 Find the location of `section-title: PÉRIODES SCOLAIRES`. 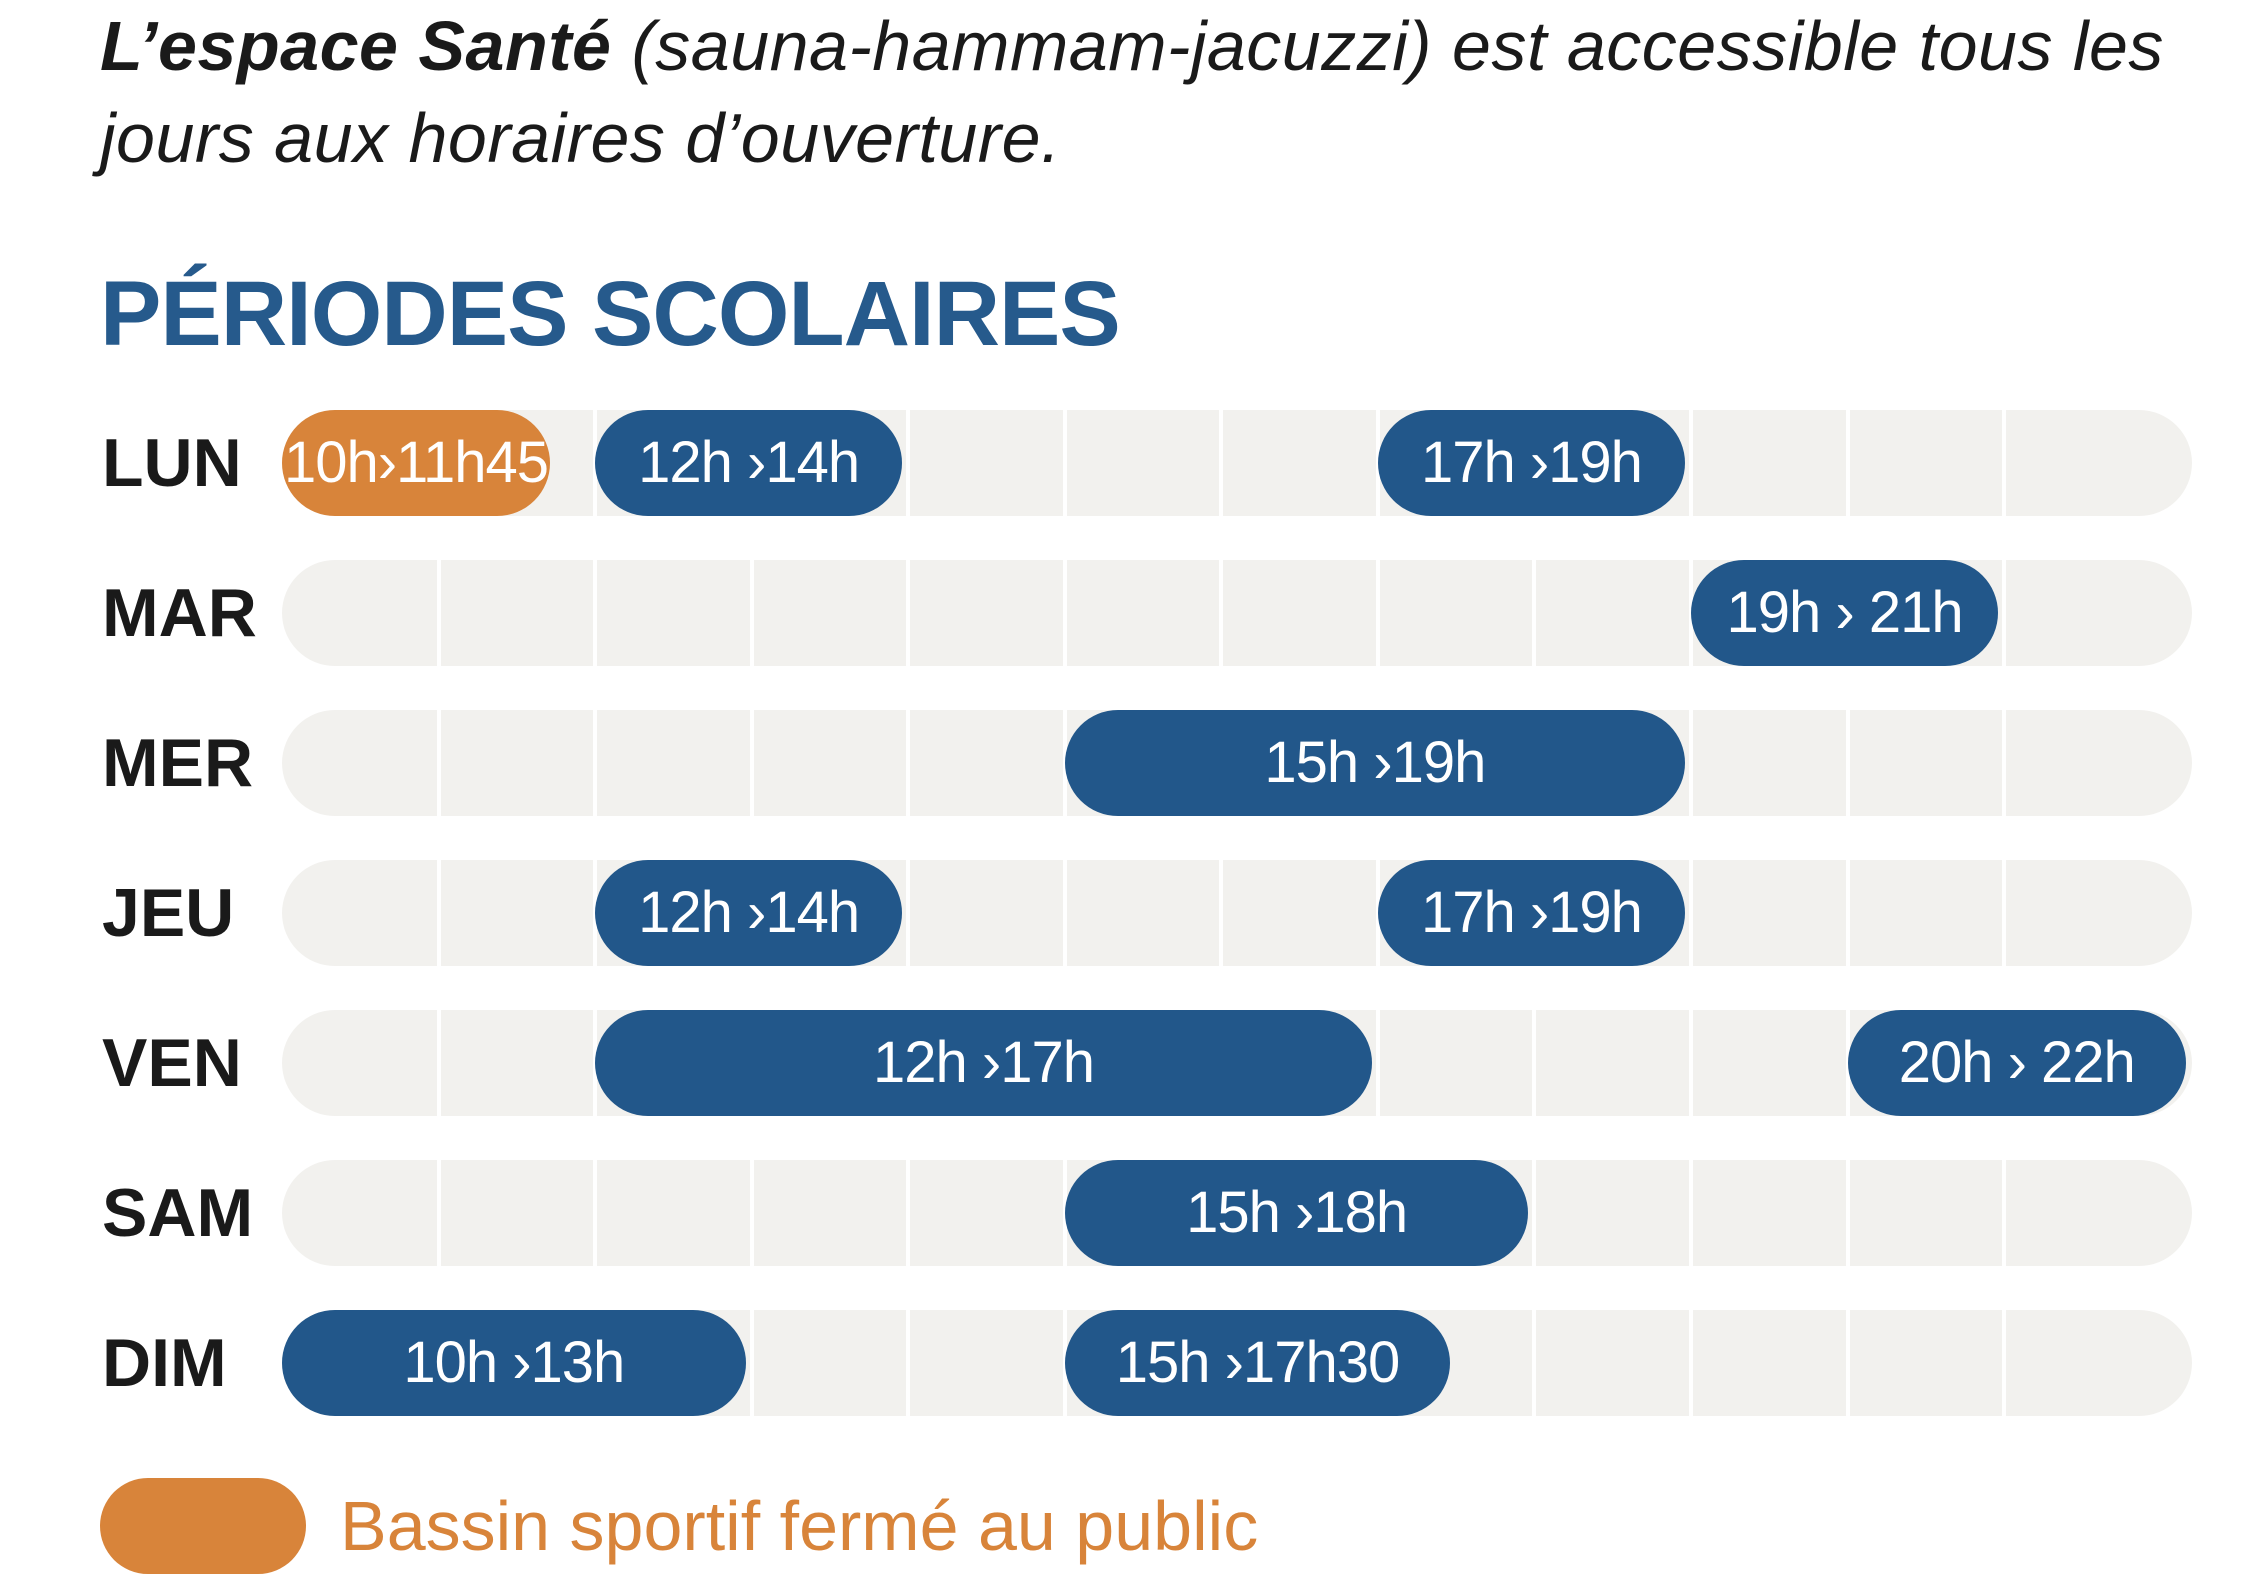

section-title: PÉRIODES SCOLAIRES is located at coordinates (610, 314).